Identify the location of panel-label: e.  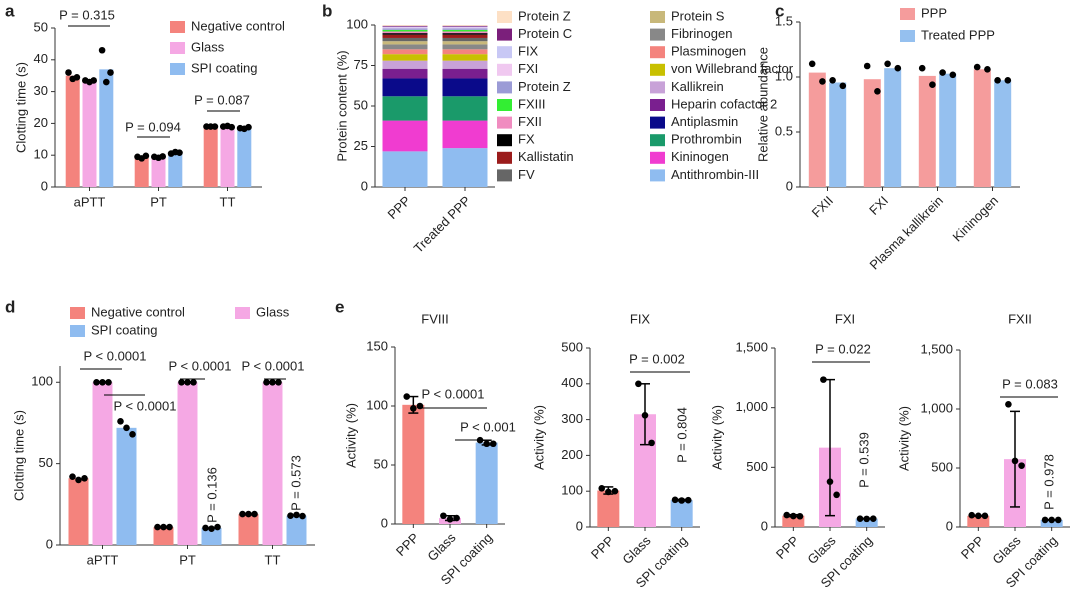
(339, 306).